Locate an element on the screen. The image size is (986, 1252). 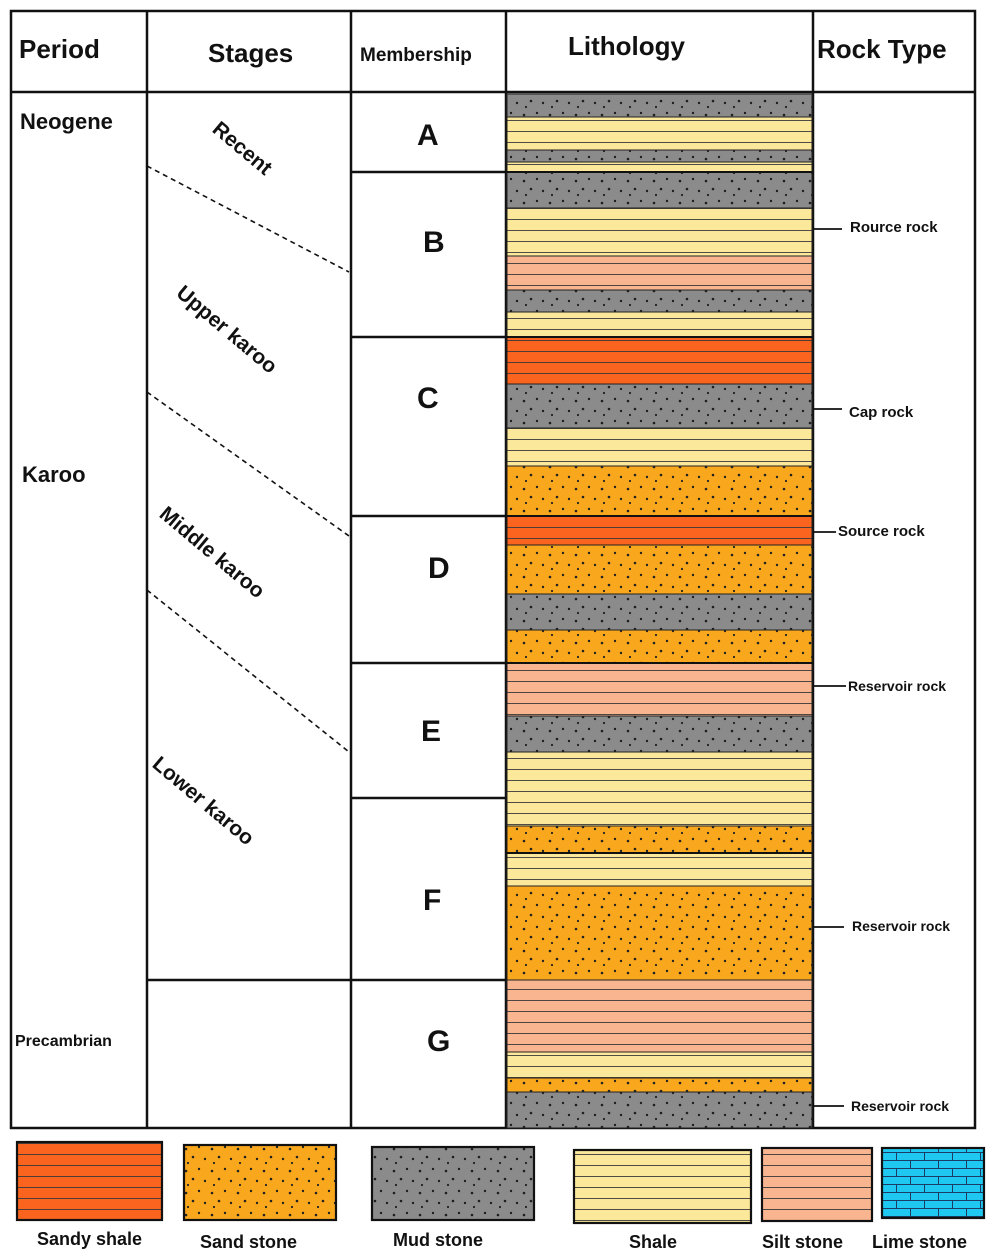
member-label: B is located at coordinates (434, 242).